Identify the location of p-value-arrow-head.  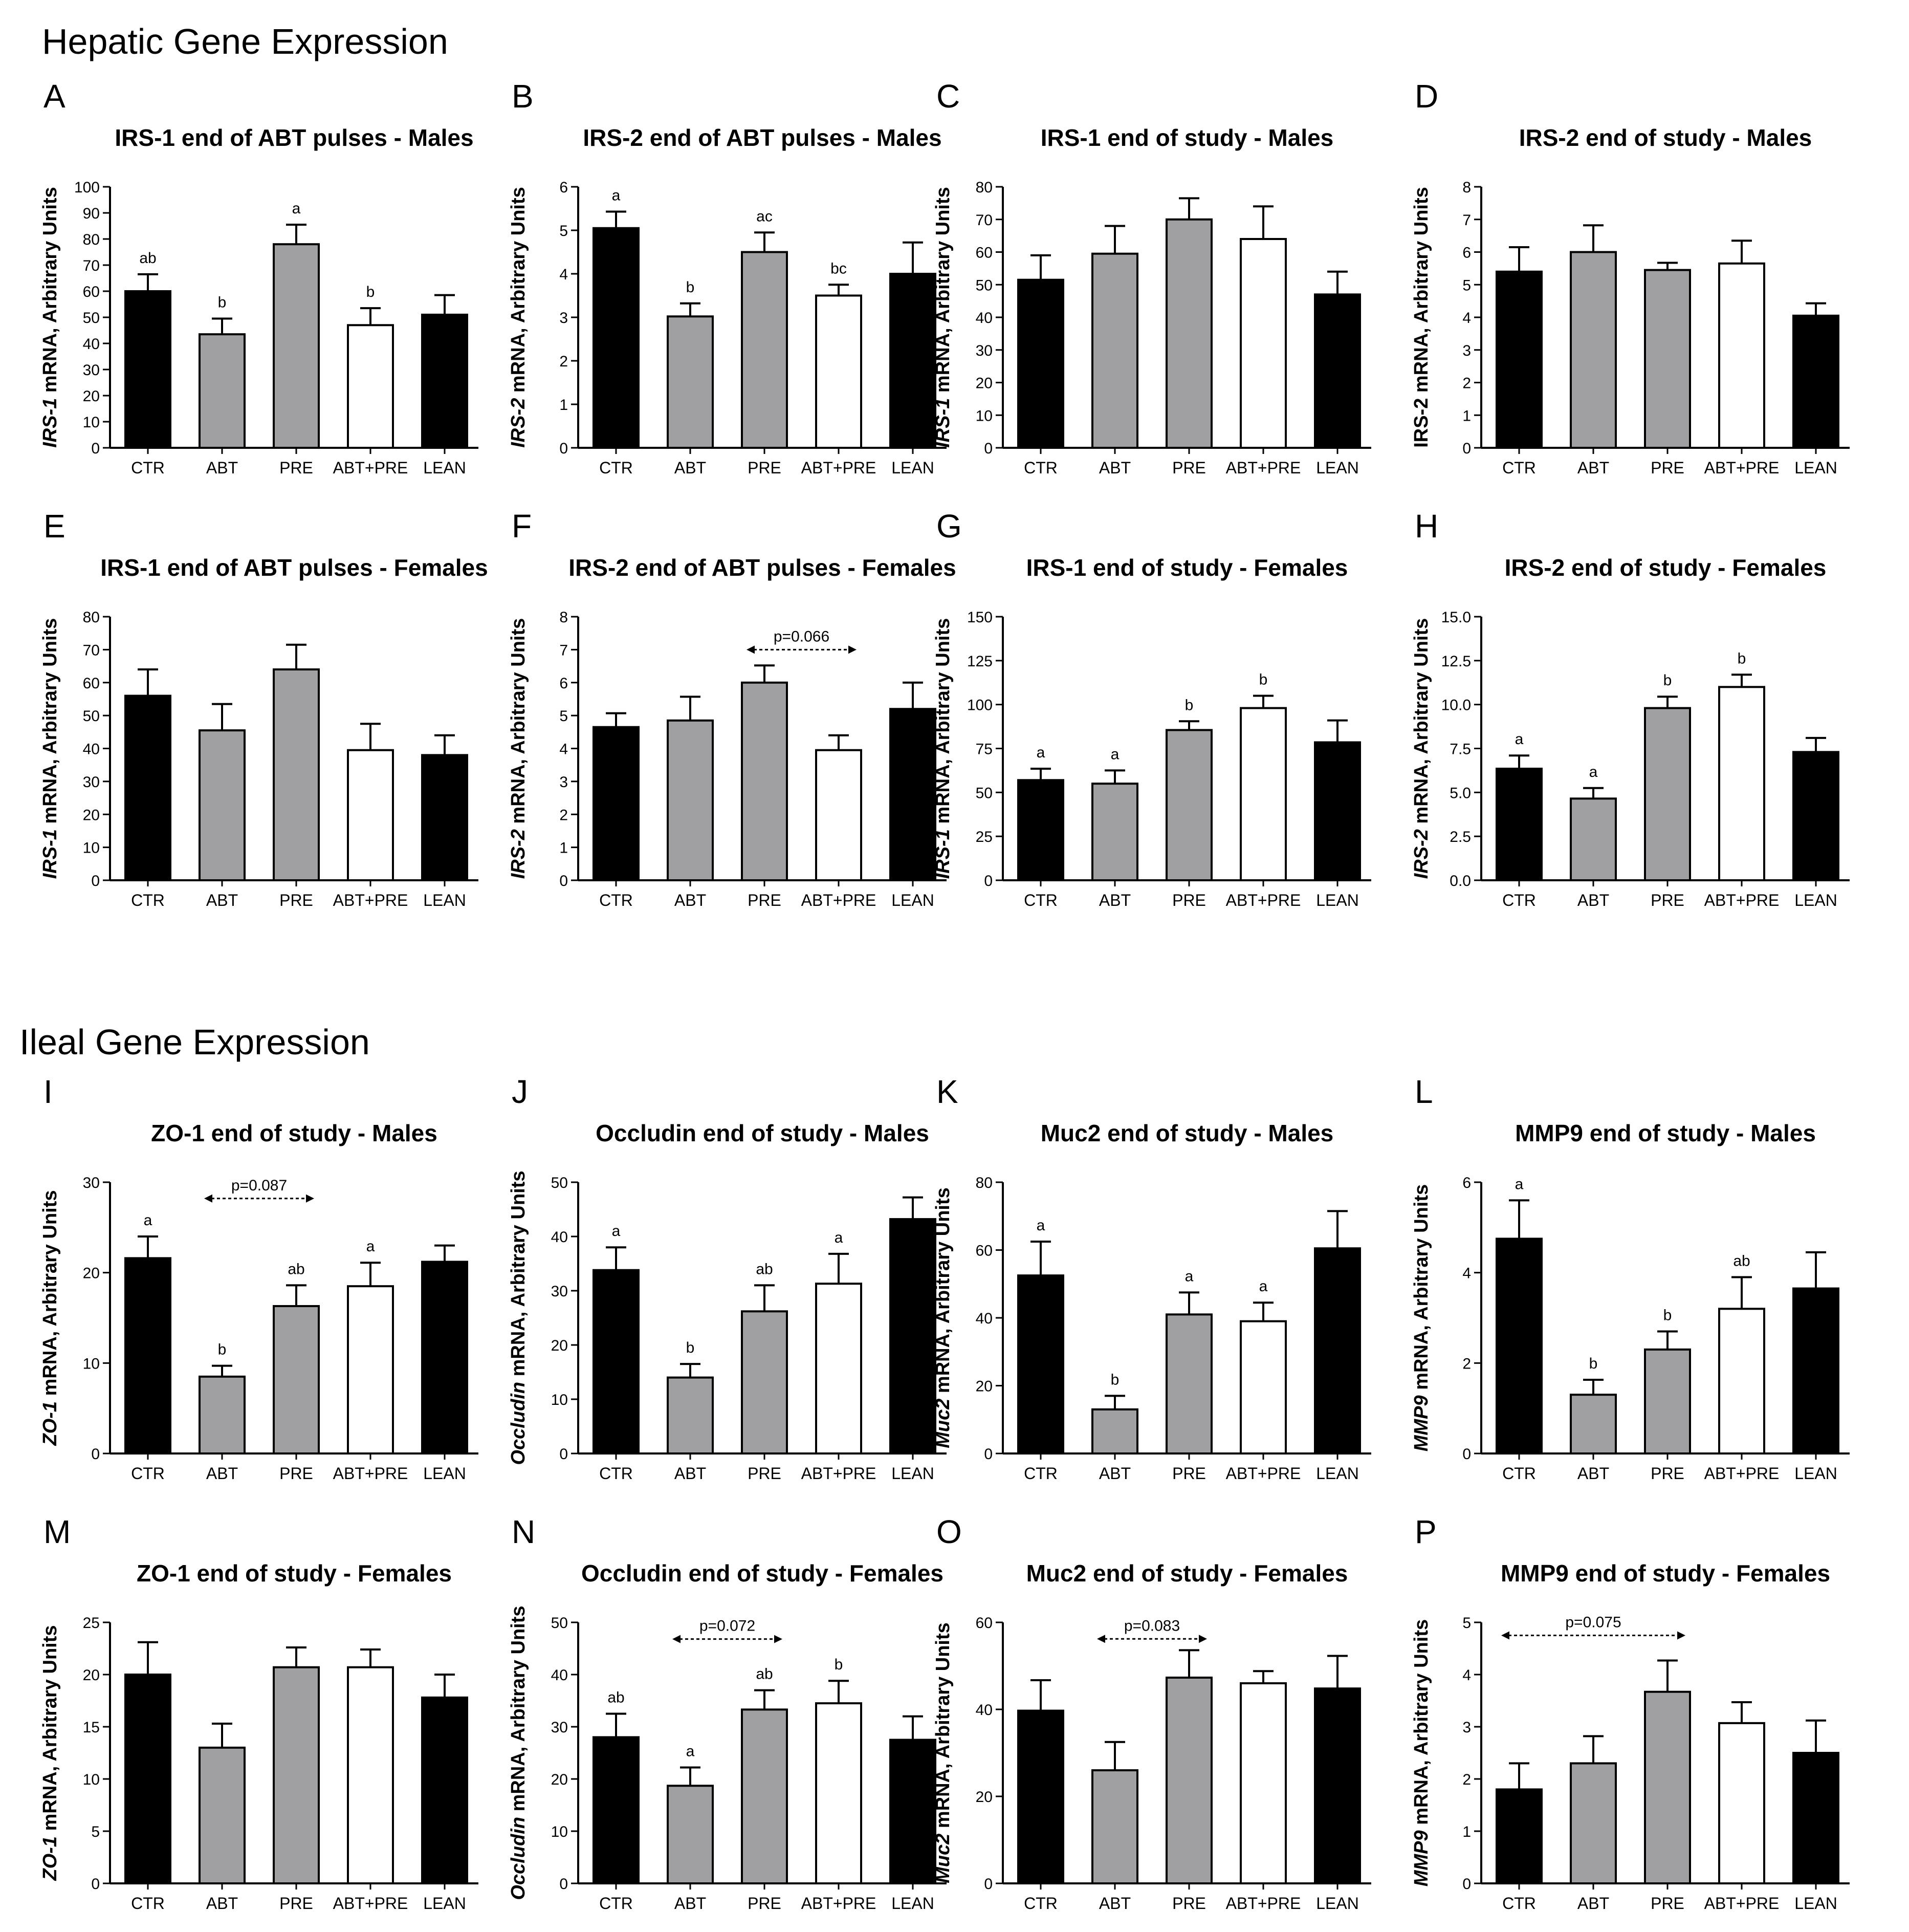
(1505, 1635).